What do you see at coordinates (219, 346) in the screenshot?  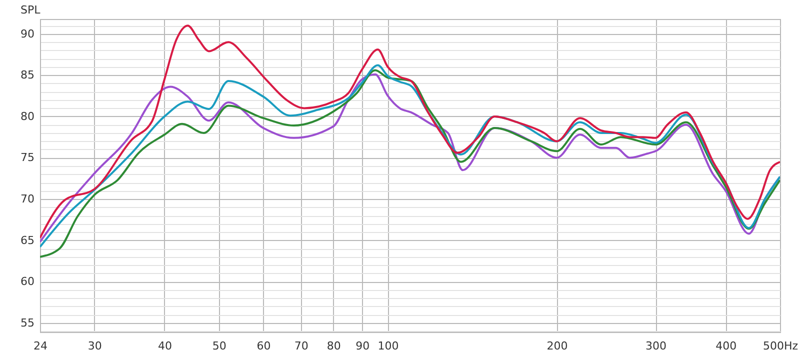 I see `x-tick-label: 50` at bounding box center [219, 346].